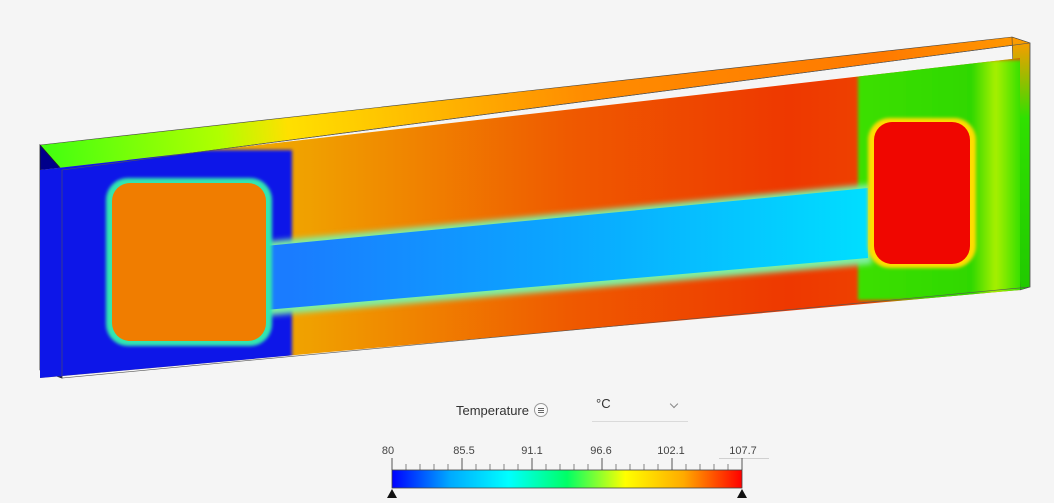 This screenshot has height=503, width=1054. Describe the element at coordinates (640, 407) in the screenshot. I see `unit-dropdown: °C` at that location.